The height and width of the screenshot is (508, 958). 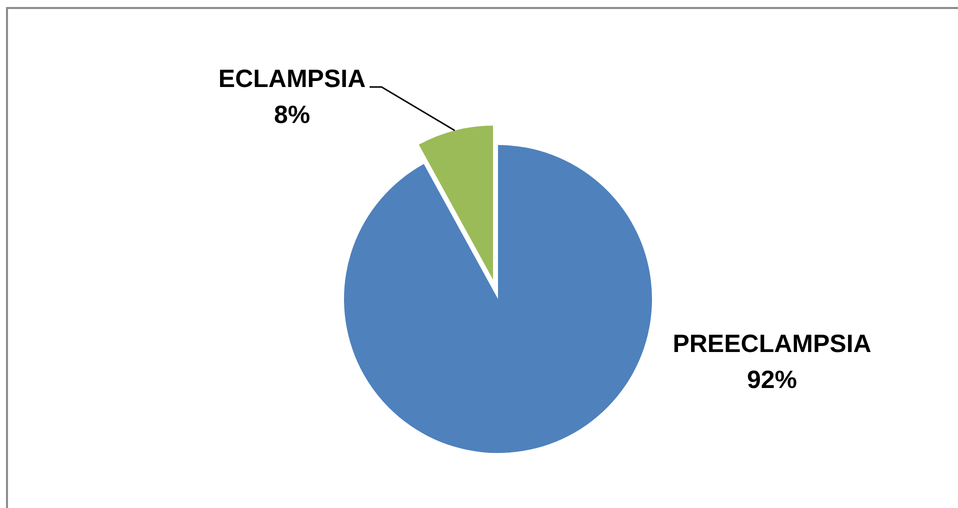 I want to click on slice-label: ECLAMPSIA, so click(x=292, y=79).